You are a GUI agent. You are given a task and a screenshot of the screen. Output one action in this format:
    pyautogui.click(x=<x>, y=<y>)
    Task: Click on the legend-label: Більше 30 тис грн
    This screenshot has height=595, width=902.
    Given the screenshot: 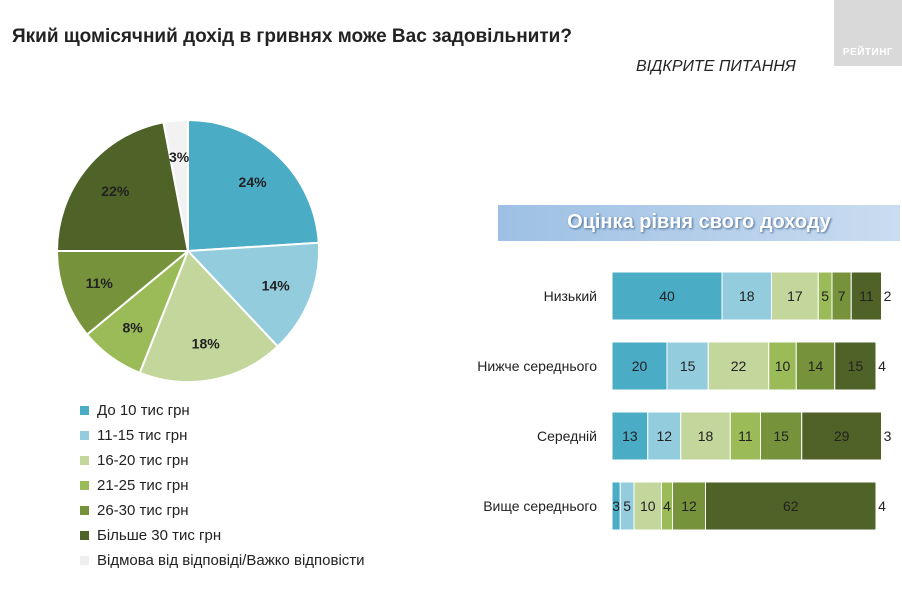 What is the action you would take?
    pyautogui.click(x=159, y=535)
    